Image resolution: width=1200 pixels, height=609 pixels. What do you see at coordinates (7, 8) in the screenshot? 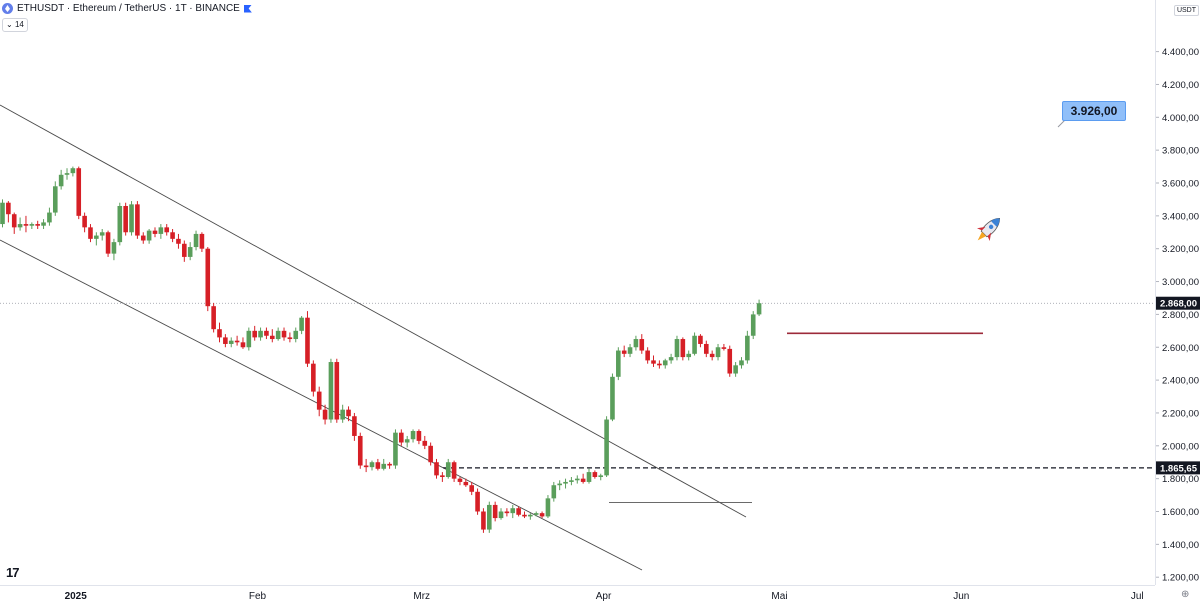
I see `ethereum-logo-icon` at bounding box center [7, 8].